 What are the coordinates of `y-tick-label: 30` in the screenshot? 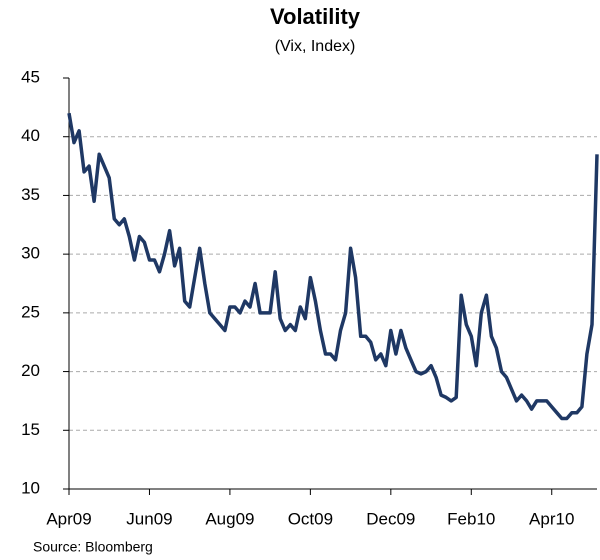 It's located at (30, 253).